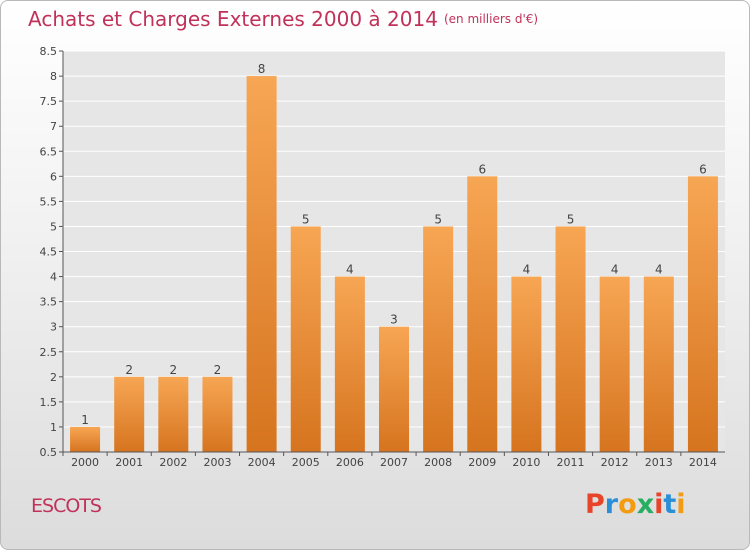  What do you see at coordinates (350, 462) in the screenshot?
I see `x-tick-label: 2006` at bounding box center [350, 462].